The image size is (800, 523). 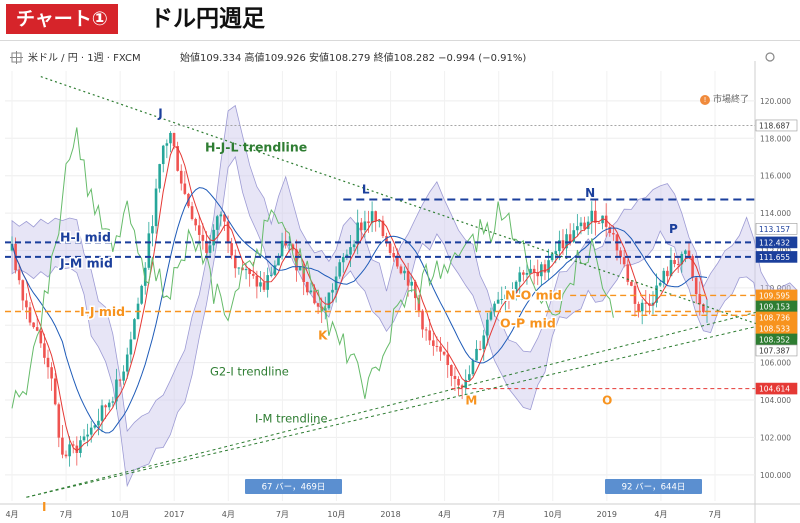 I want to click on swing-point-label: M, so click(x=471, y=401).